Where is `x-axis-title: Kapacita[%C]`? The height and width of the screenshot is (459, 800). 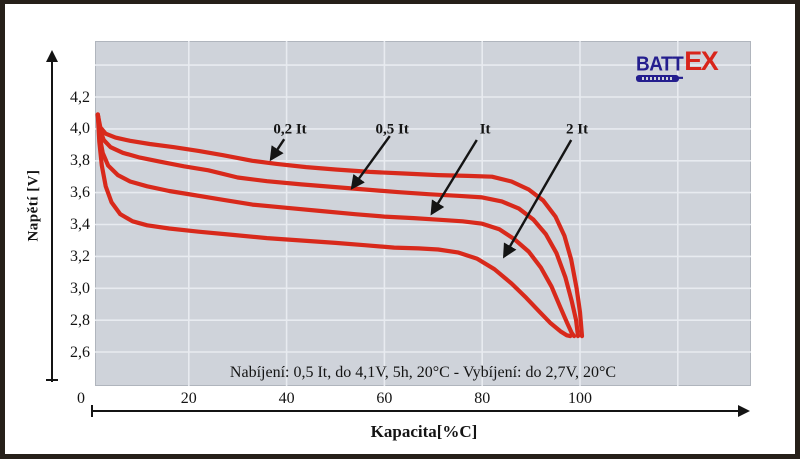 x-axis-title: Kapacita[%C] is located at coordinates (424, 431).